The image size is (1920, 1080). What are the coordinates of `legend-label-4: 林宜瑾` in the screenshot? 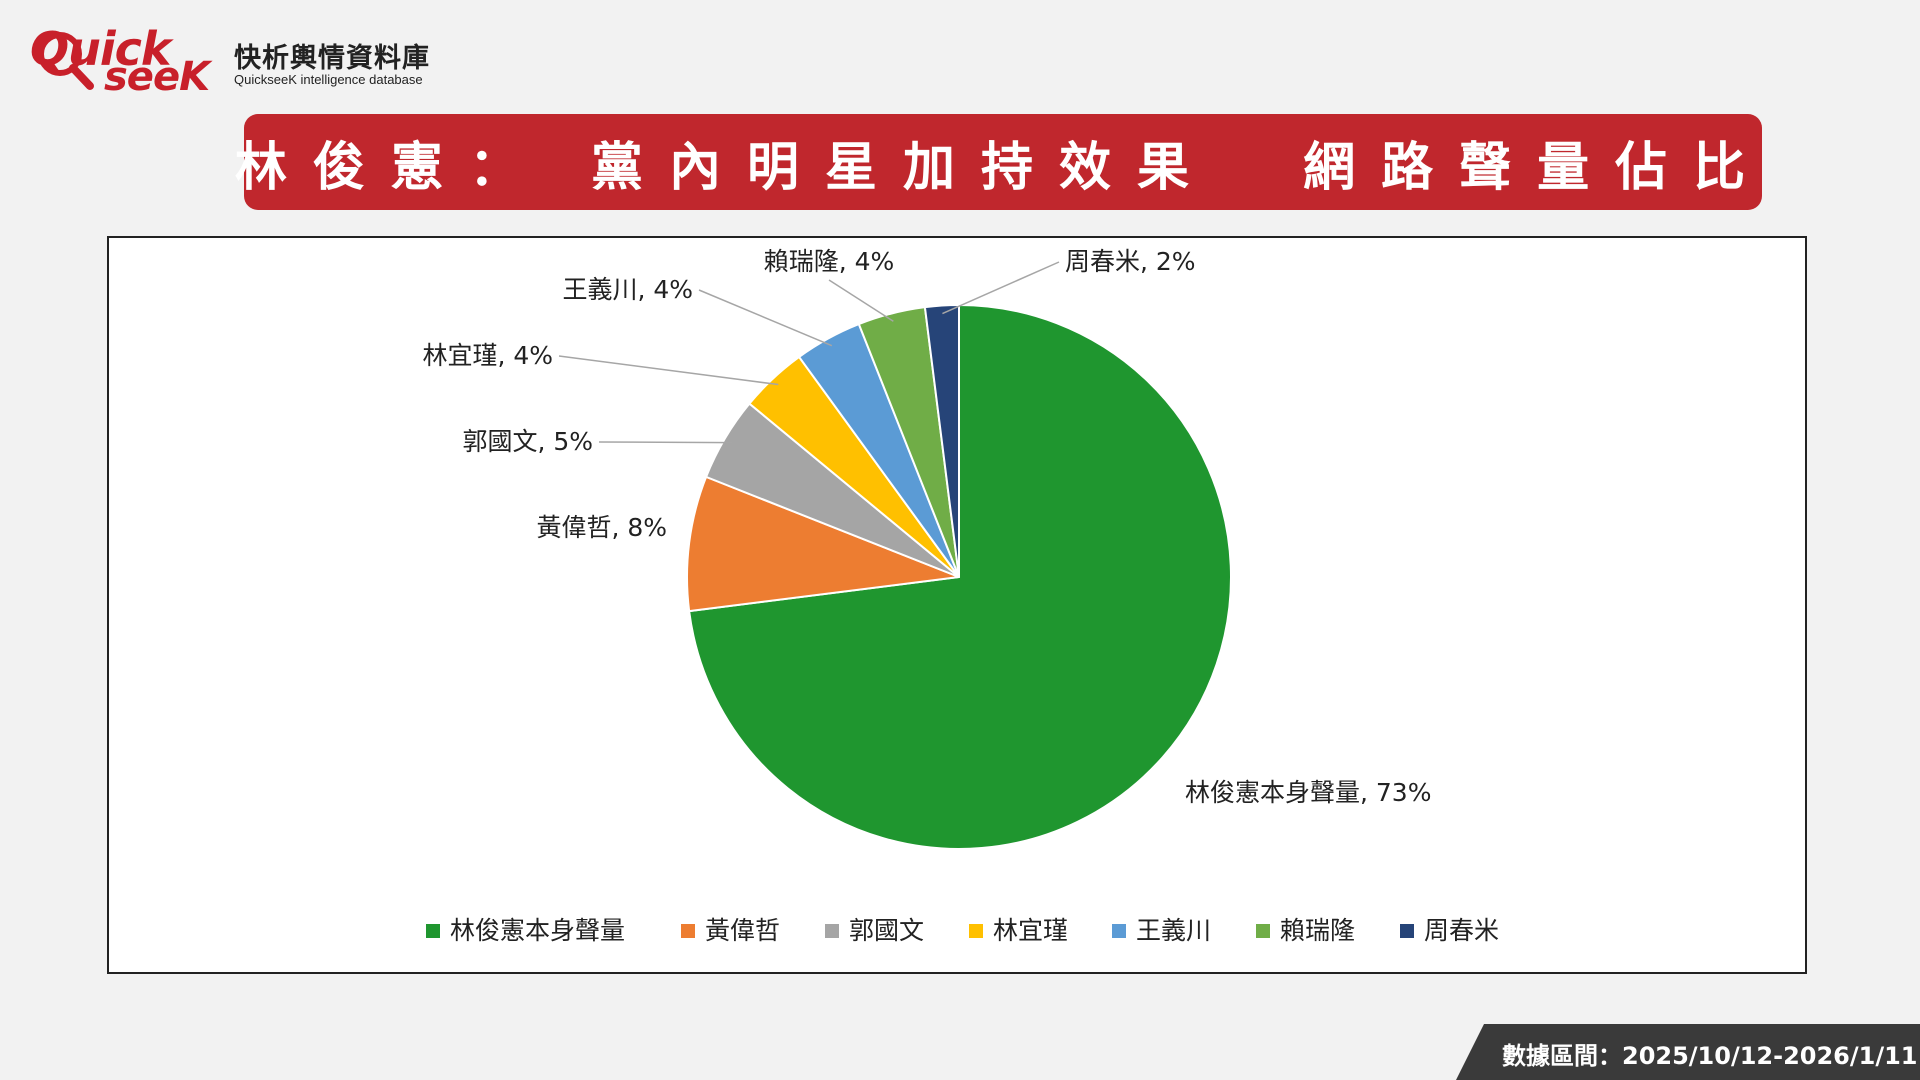 It's located at (1030, 930).